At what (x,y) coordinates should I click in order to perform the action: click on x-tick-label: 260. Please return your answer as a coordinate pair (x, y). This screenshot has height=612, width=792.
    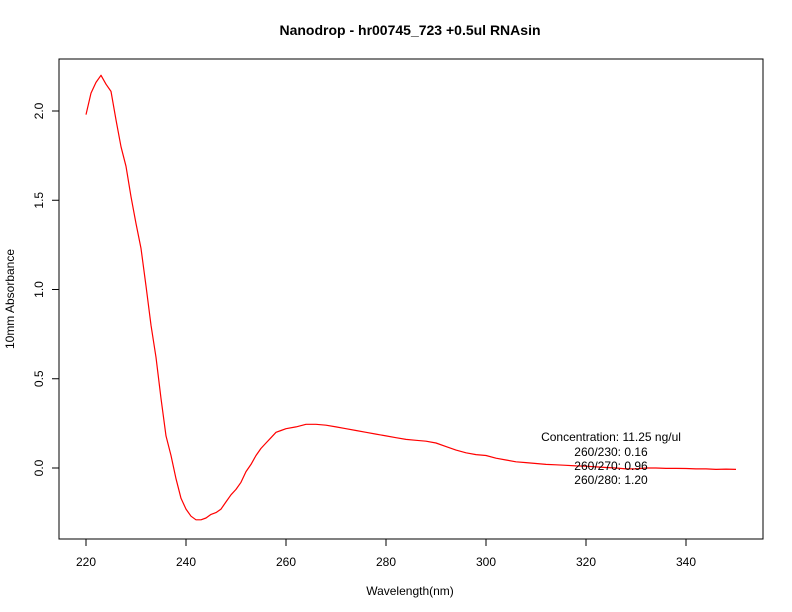
    Looking at the image, I should click on (286, 562).